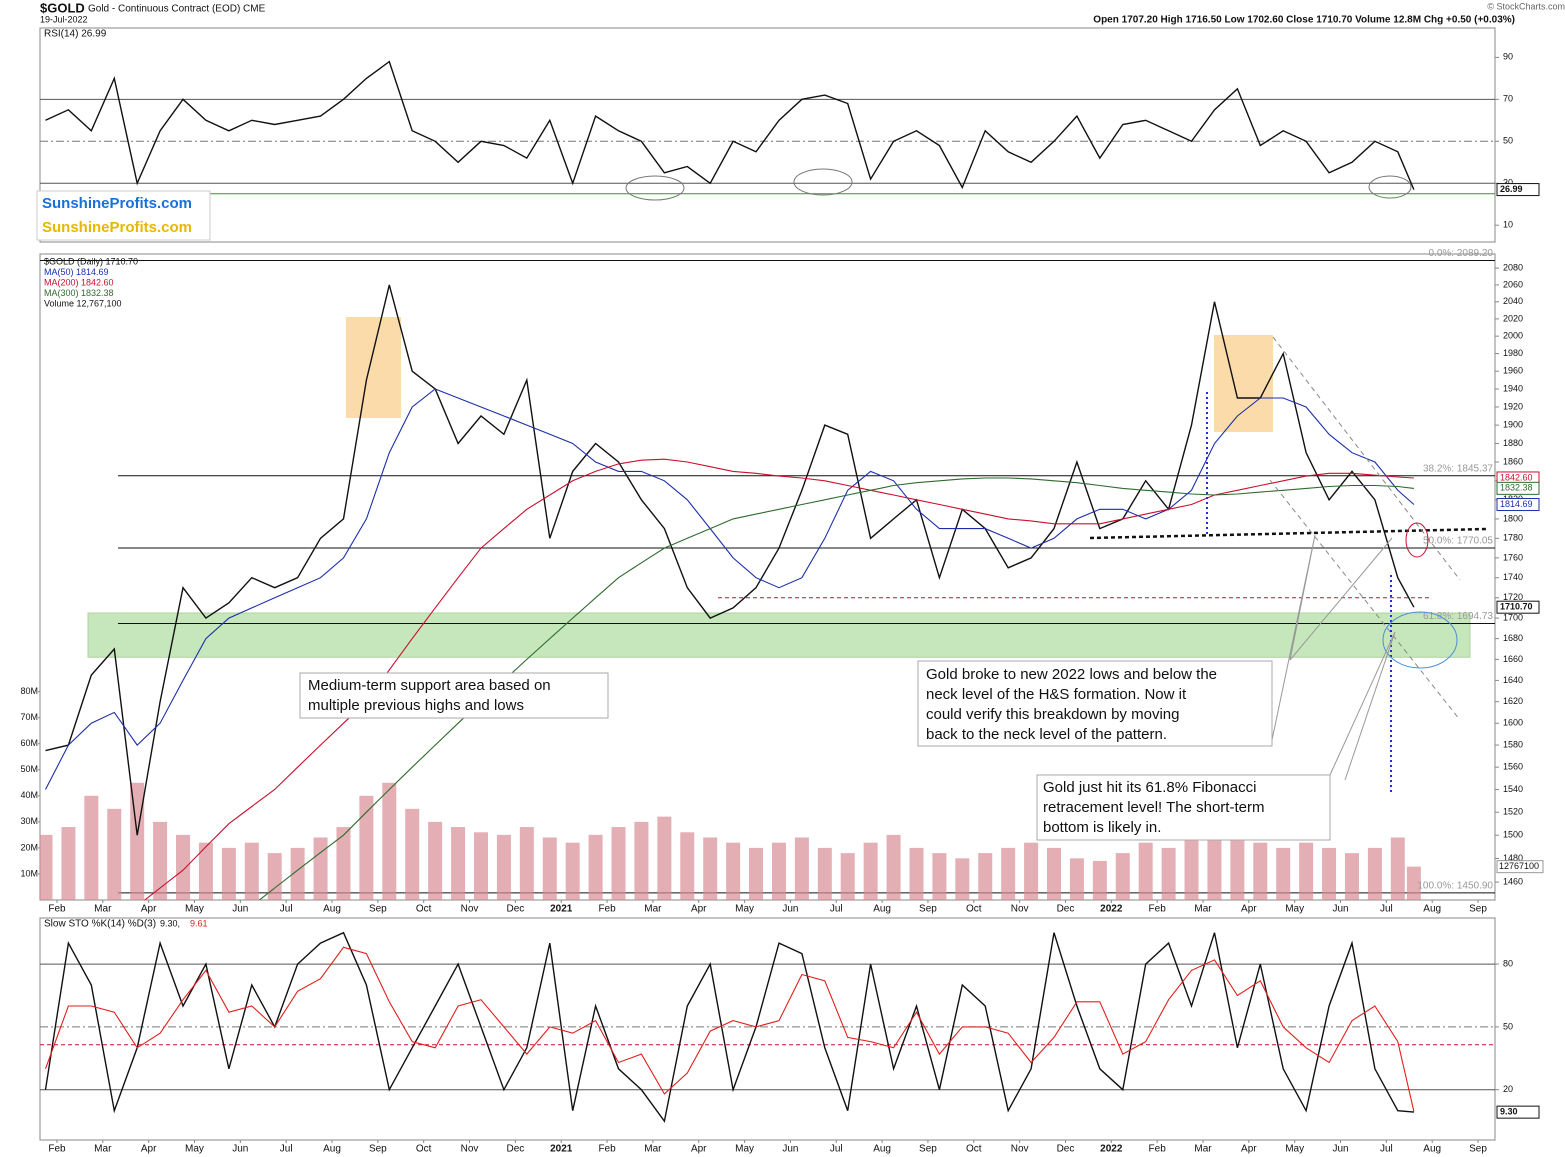 Image resolution: width=1565 pixels, height=1157 pixels. Describe the element at coordinates (1102, 827) in the screenshot. I see `annotation-text: bottom is likely in.` at that location.